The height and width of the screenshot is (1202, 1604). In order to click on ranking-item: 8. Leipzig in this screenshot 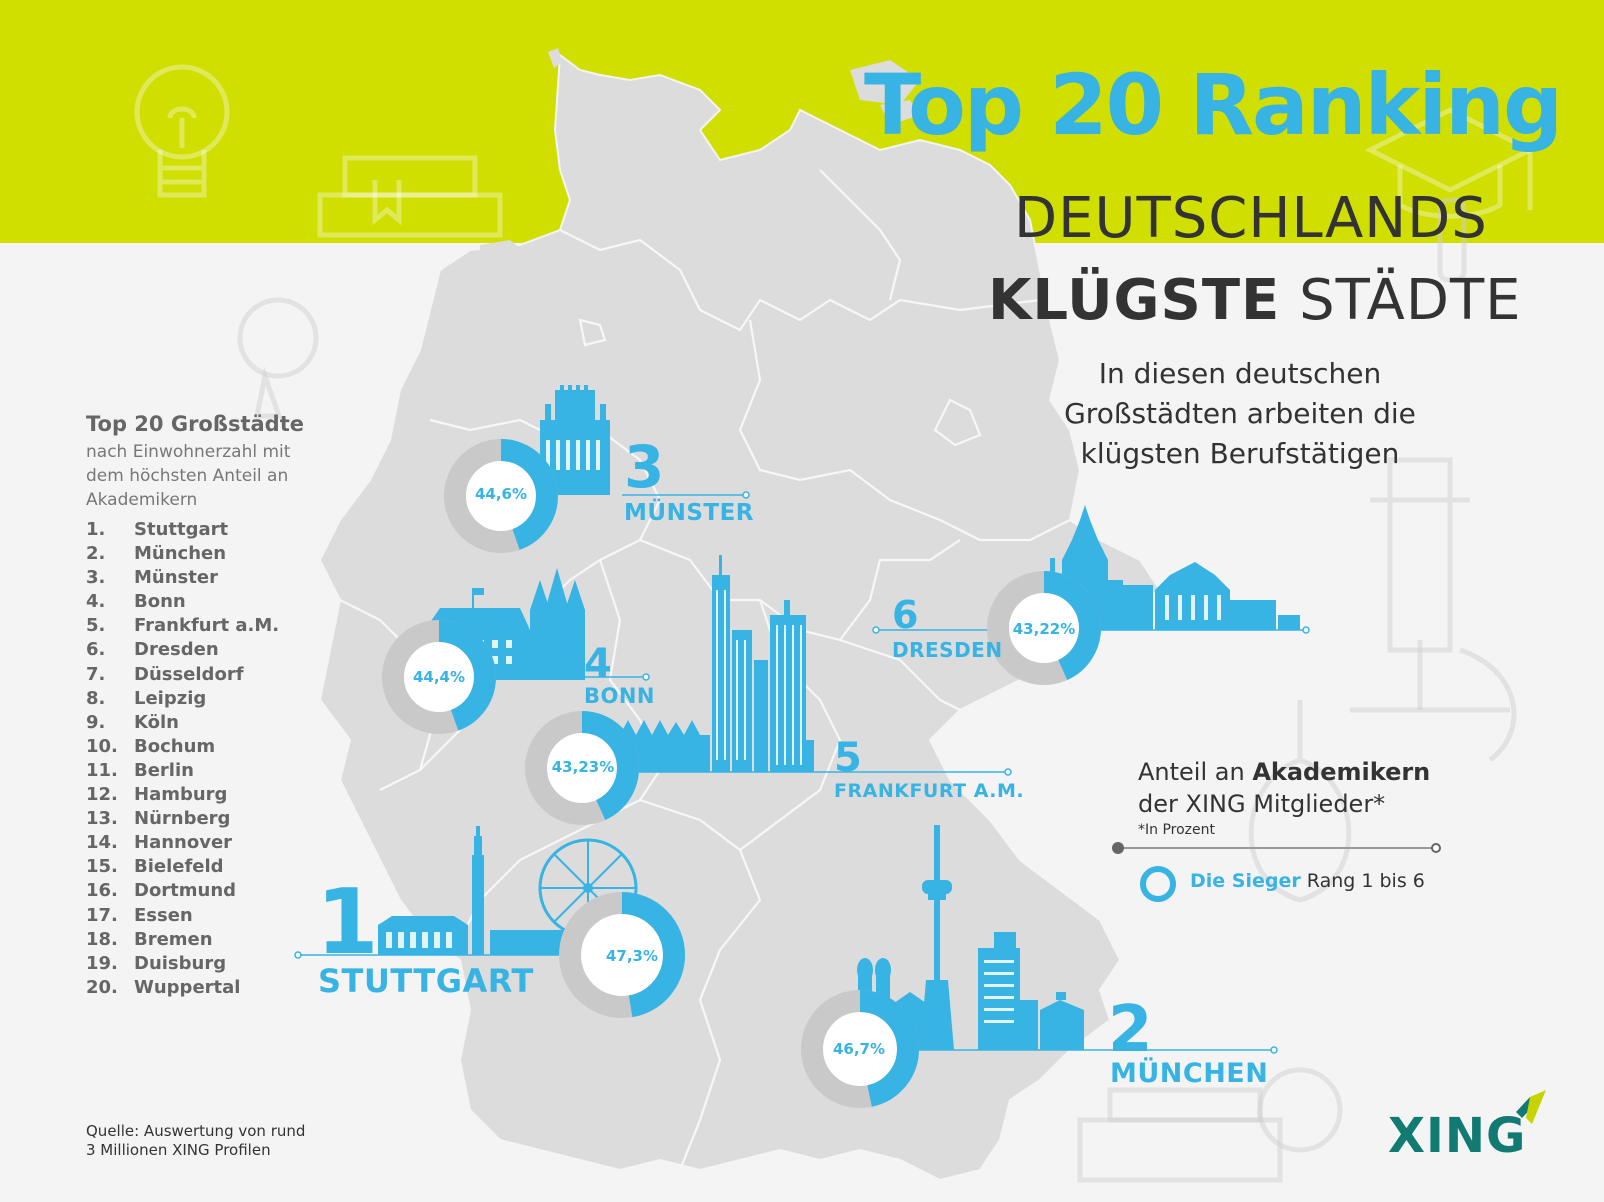, I will do `click(182, 699)`.